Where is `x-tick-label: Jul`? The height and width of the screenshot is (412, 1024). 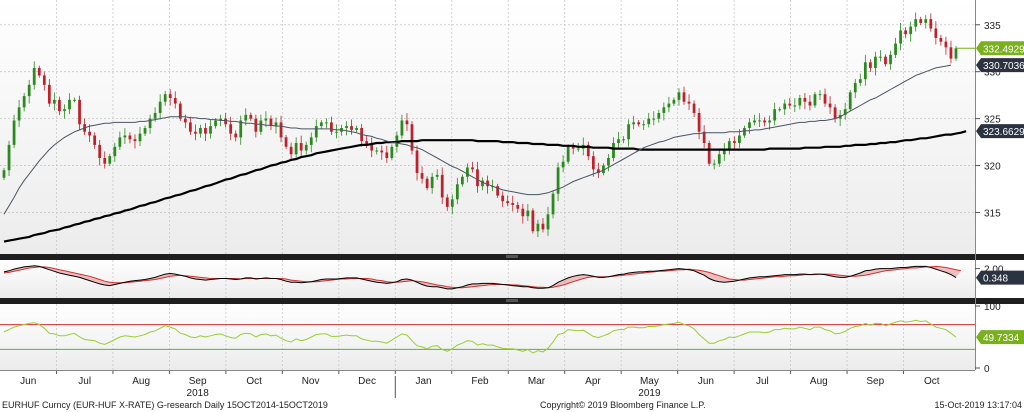 x-tick-label: Jul is located at coordinates (762, 381).